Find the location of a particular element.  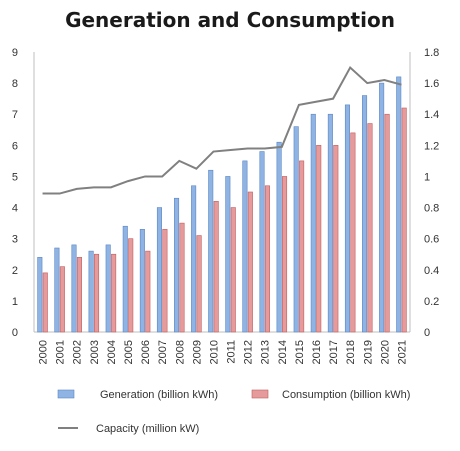

y-left-tick-label: 2 is located at coordinates (15, 271).